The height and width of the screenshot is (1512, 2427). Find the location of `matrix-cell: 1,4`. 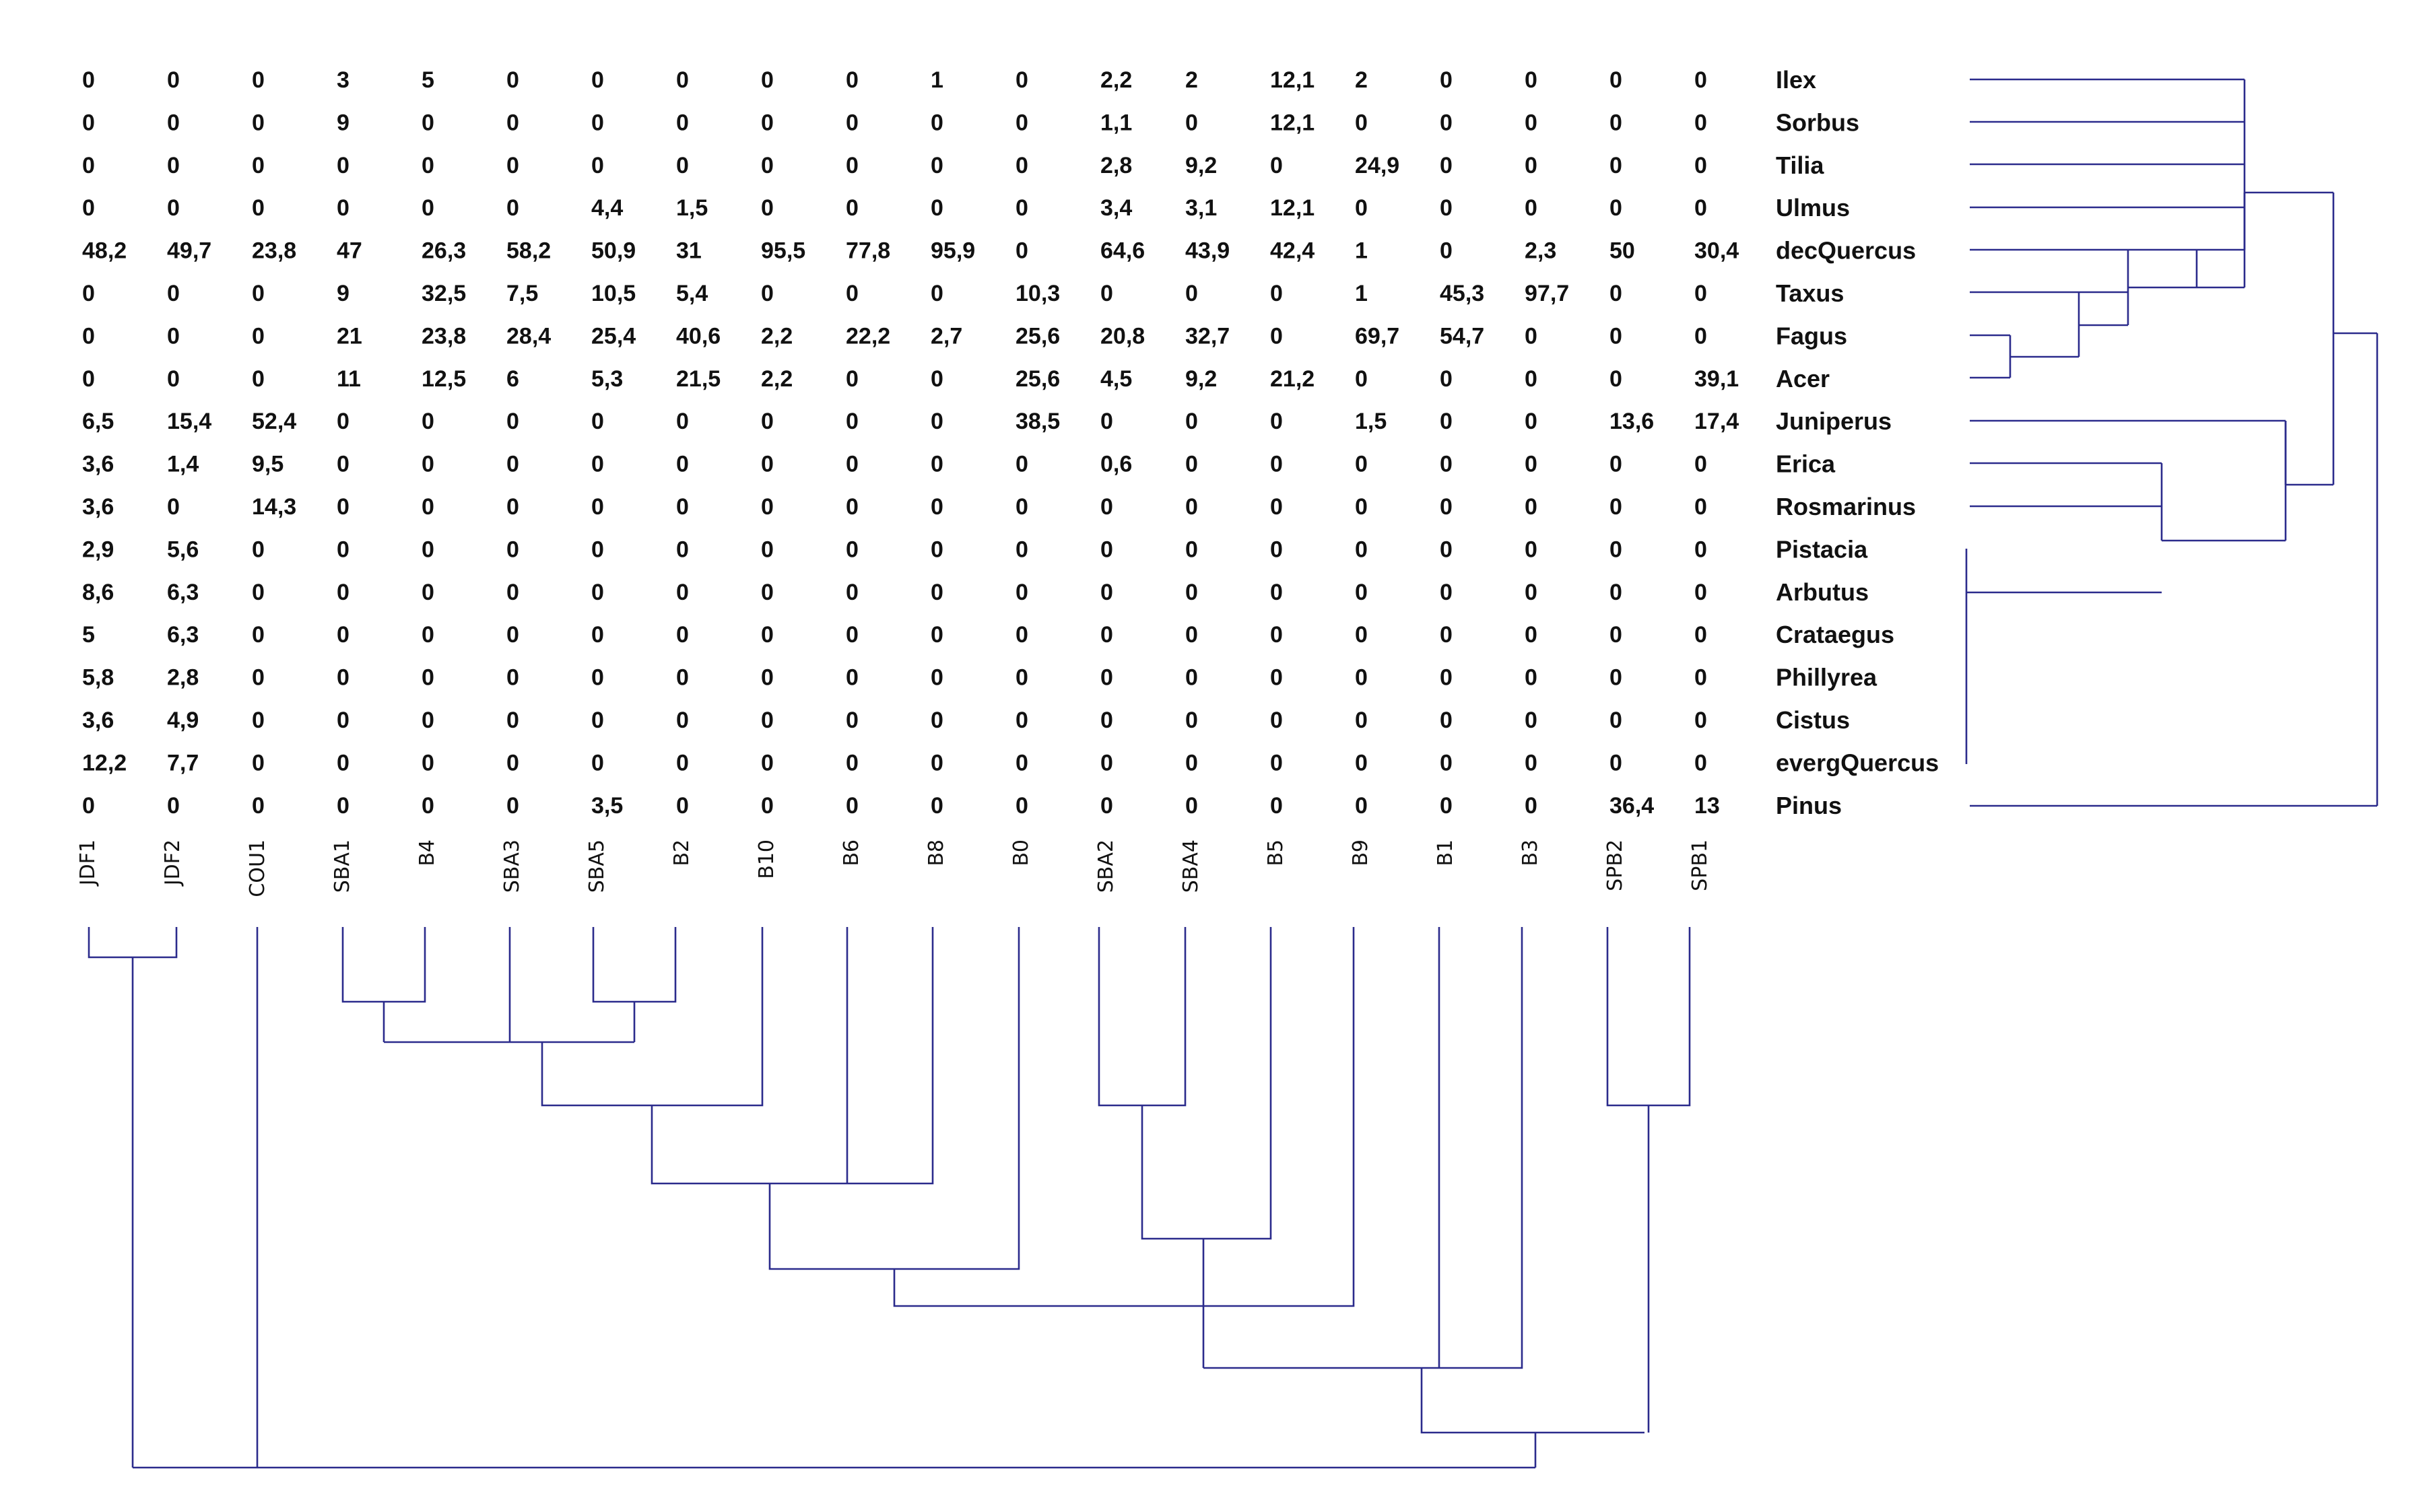

matrix-cell: 1,4 is located at coordinates (183, 465).